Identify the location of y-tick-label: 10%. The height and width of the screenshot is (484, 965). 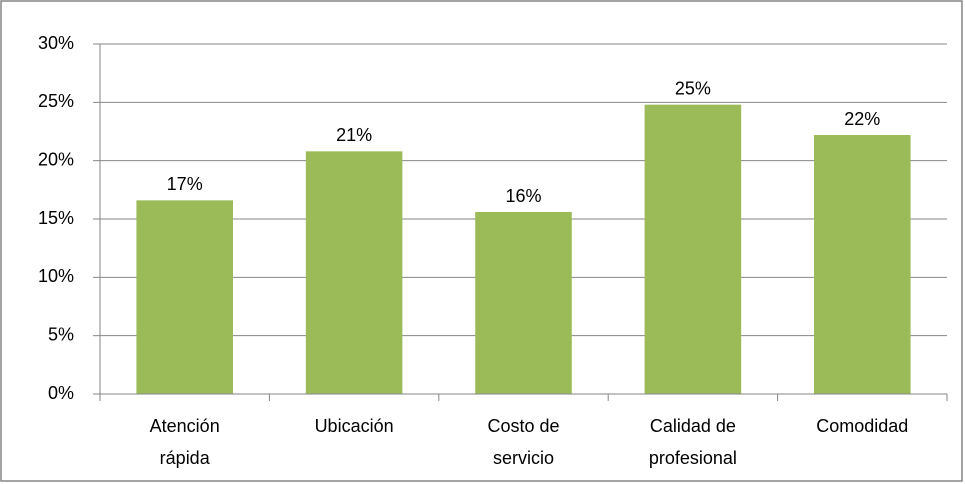
(56, 276).